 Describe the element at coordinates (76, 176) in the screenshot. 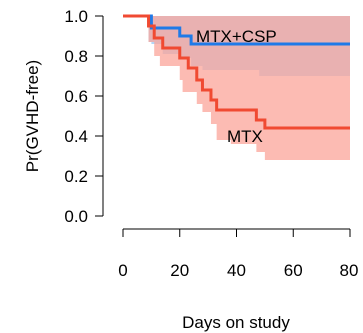

I see `y-tick-label: 0.2` at that location.